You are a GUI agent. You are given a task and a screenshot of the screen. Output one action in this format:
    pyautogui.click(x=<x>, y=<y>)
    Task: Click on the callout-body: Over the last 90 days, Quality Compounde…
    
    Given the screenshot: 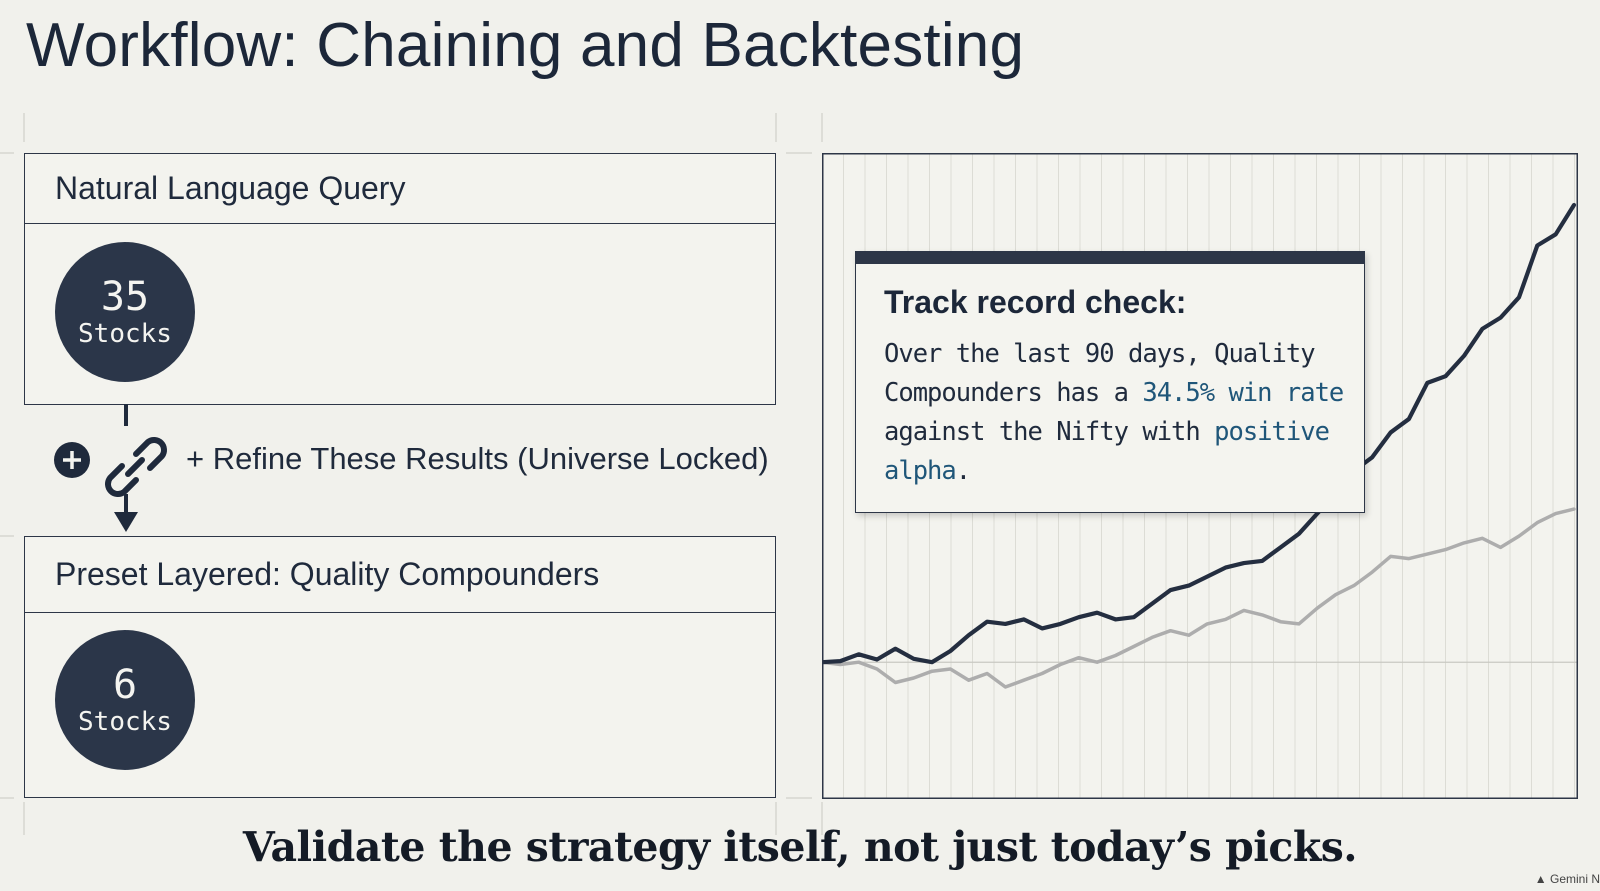 What is the action you would take?
    pyautogui.click(x=1114, y=413)
    